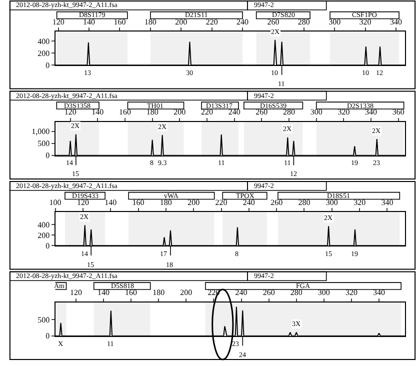  I want to click on y-tick-label: 1,000, so click(41, 131).